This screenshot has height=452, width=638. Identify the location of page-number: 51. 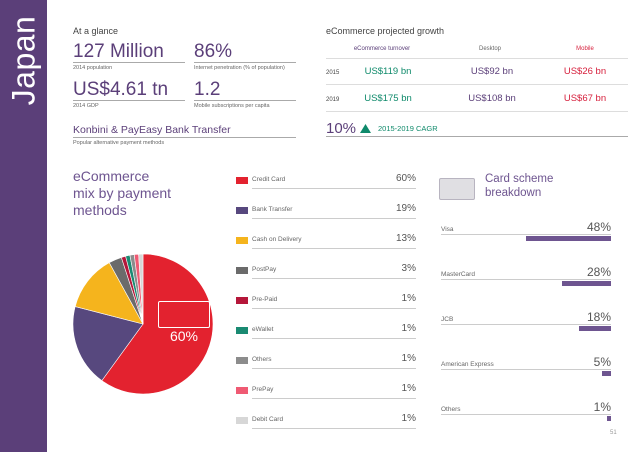
(613, 433).